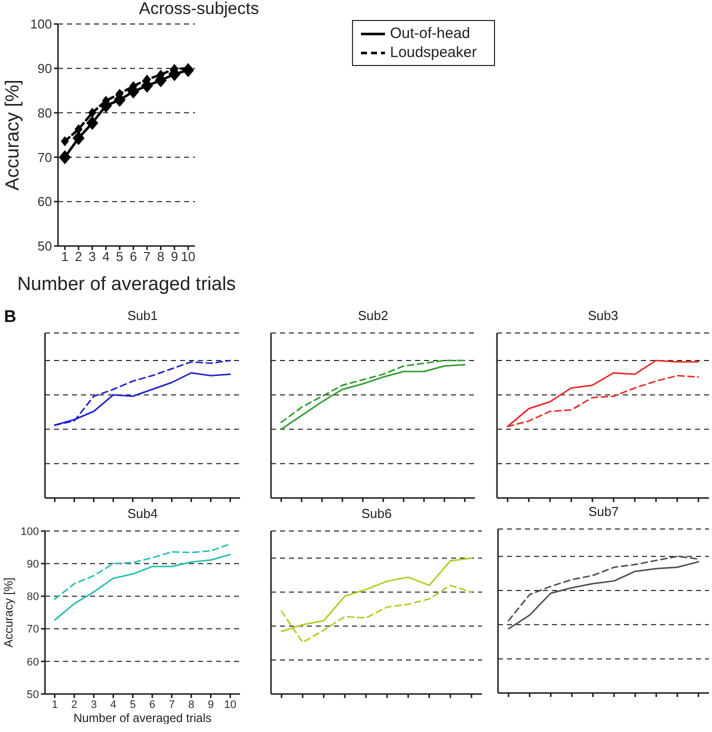 Image resolution: width=712 pixels, height=732 pixels. I want to click on chart-title: Across-subjects, so click(199, 9).